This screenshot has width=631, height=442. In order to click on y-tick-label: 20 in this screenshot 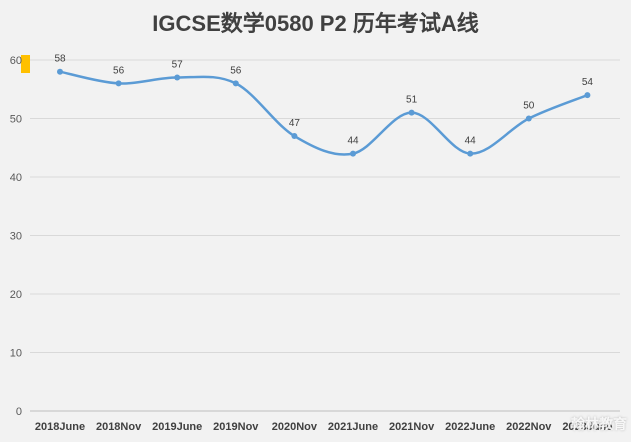, I will do `click(16, 295)`.